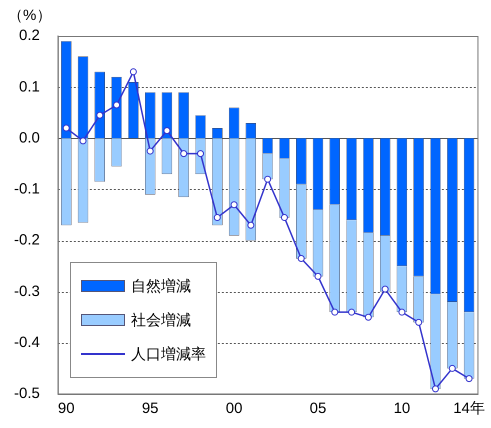 The height and width of the screenshot is (428, 491). Describe the element at coordinates (29, 137) in the screenshot. I see `y-tick-label: 0.0` at that location.